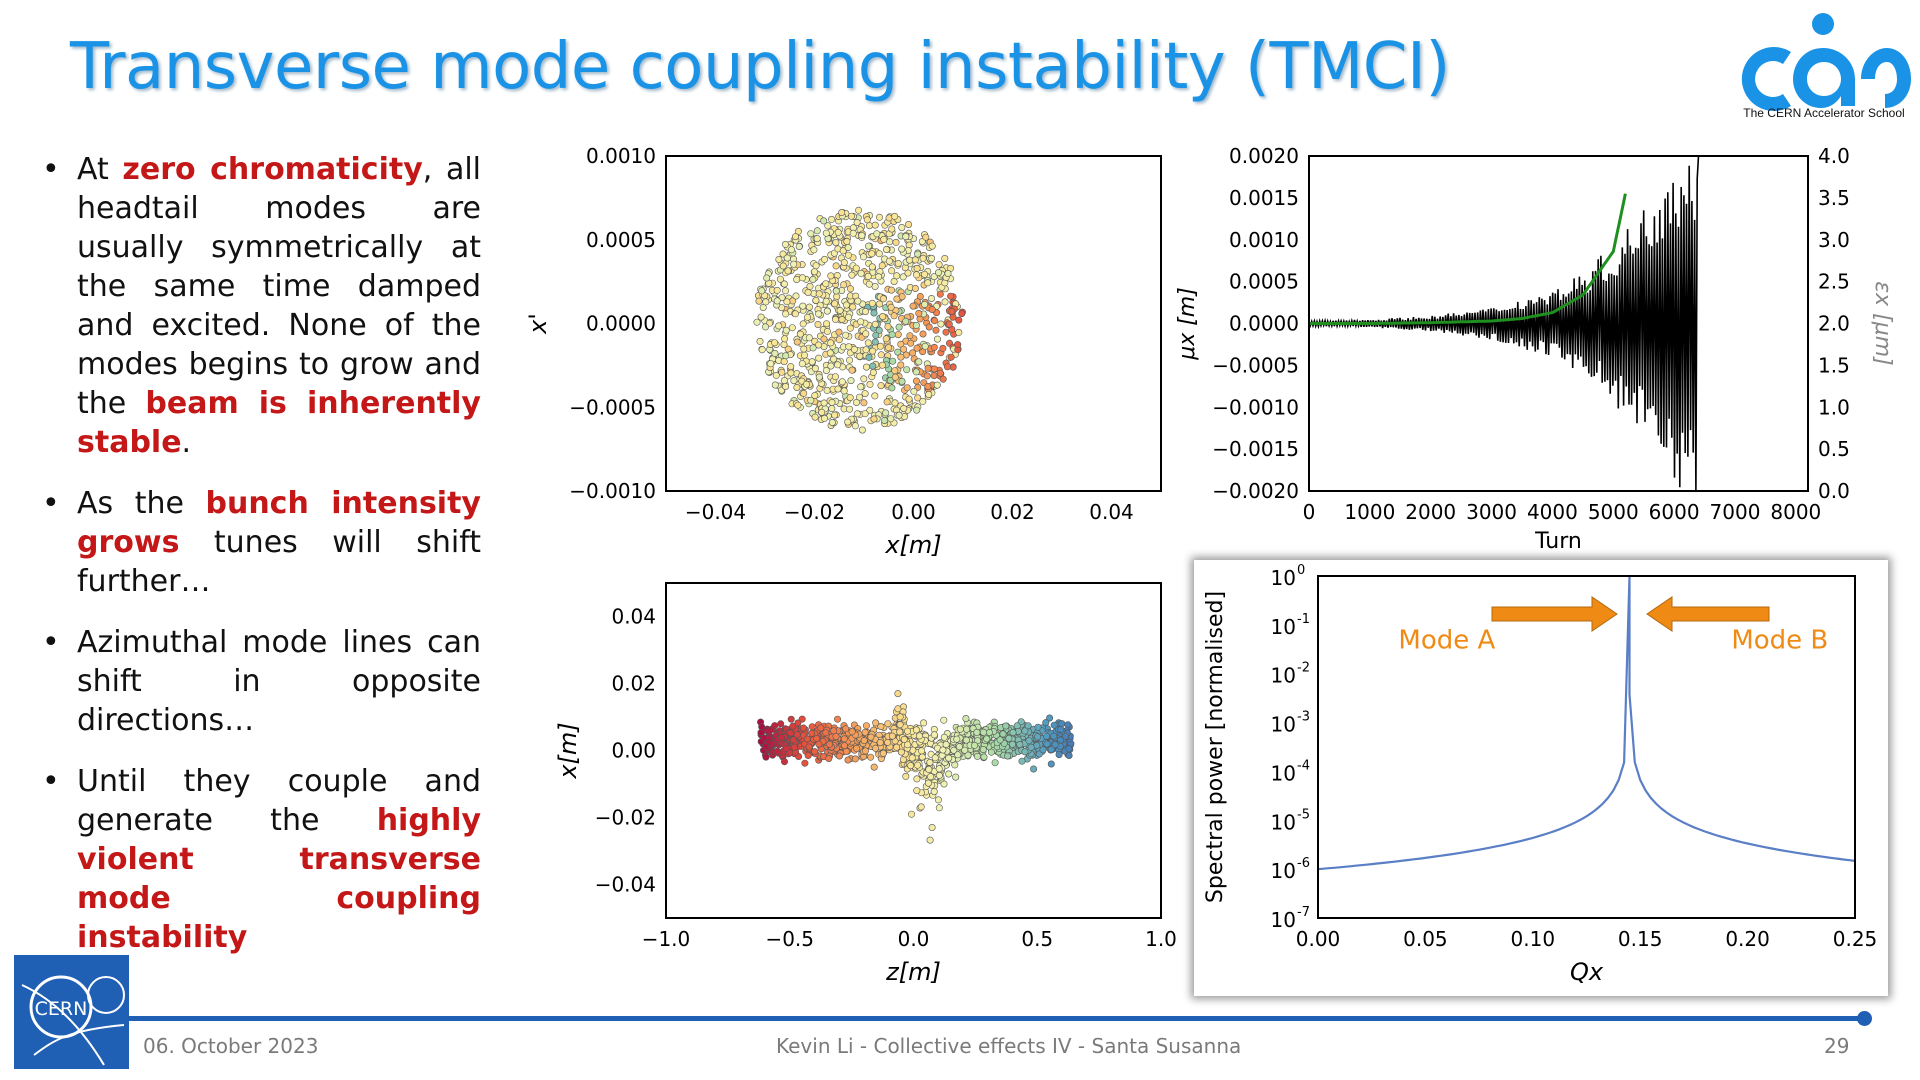 This screenshot has height=1080, width=1920. Describe the element at coordinates (1552, 512) in the screenshot. I see `x-tick-label: 4000` at that location.